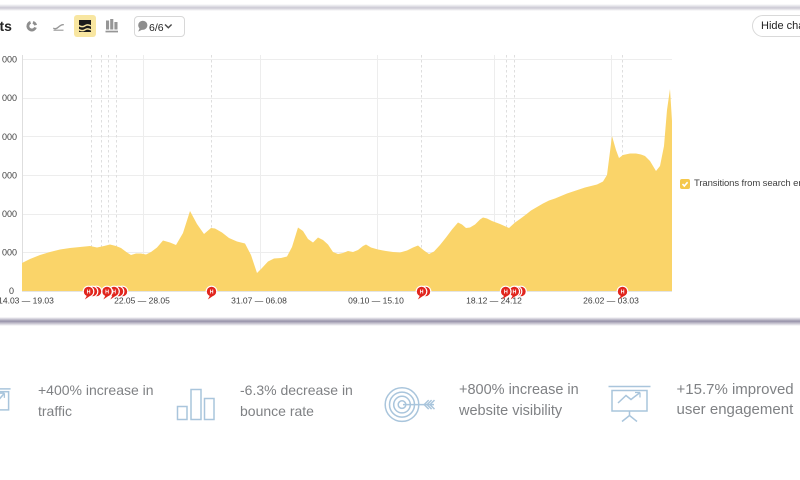 This screenshot has width=800, height=480. I want to click on svg-text: 26.02 — 03.03, so click(611, 301).